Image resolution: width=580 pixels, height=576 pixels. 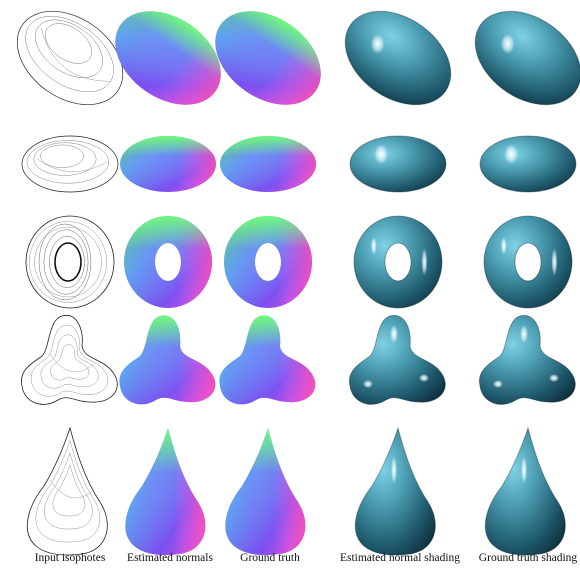 What do you see at coordinates (398, 164) in the screenshot?
I see `ellipsoid-flat-estimated-shading-render` at bounding box center [398, 164].